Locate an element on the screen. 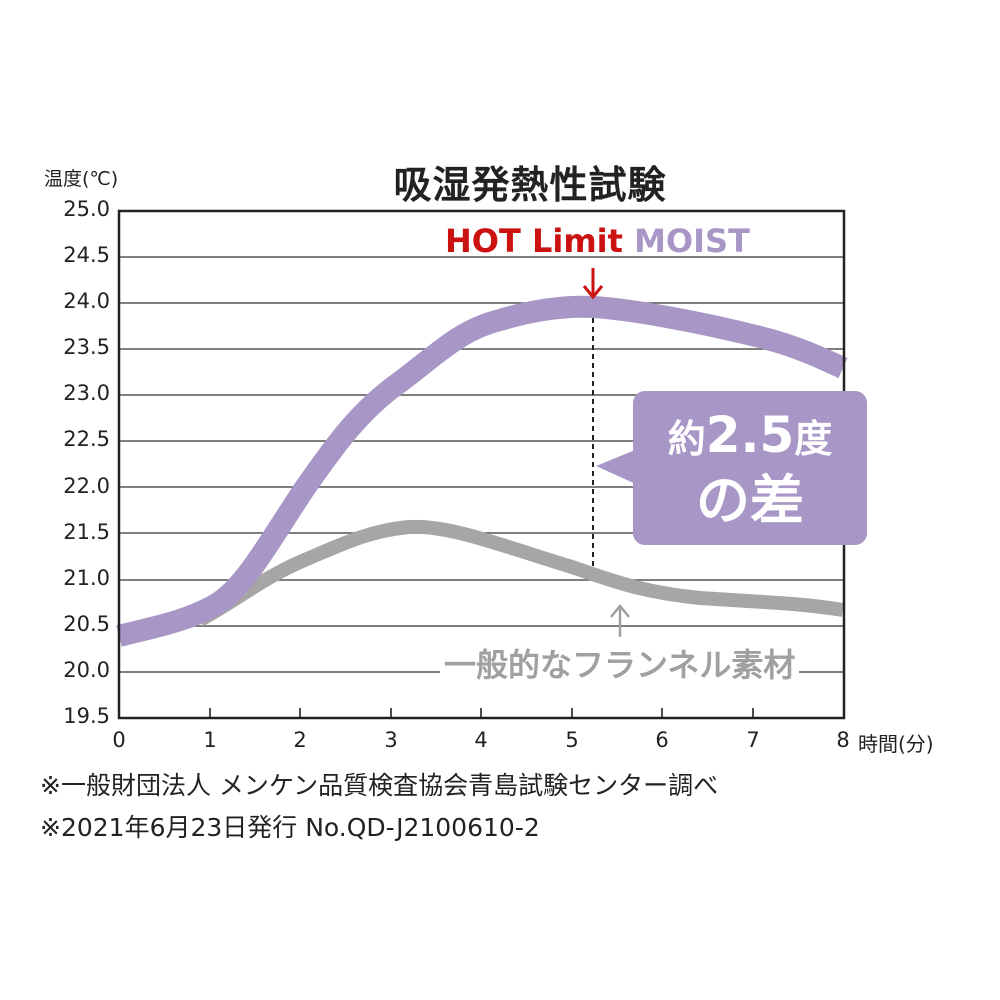 Image resolution: width=1000 pixels, height=1000 pixels. down-arrow-icon is located at coordinates (593, 284).